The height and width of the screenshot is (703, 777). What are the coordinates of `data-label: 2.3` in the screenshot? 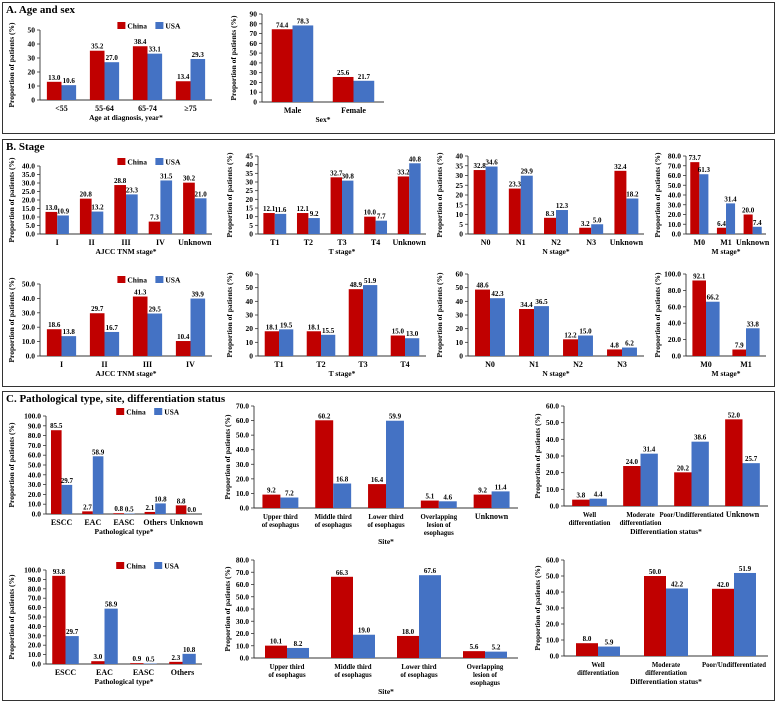 It's located at (175, 658).